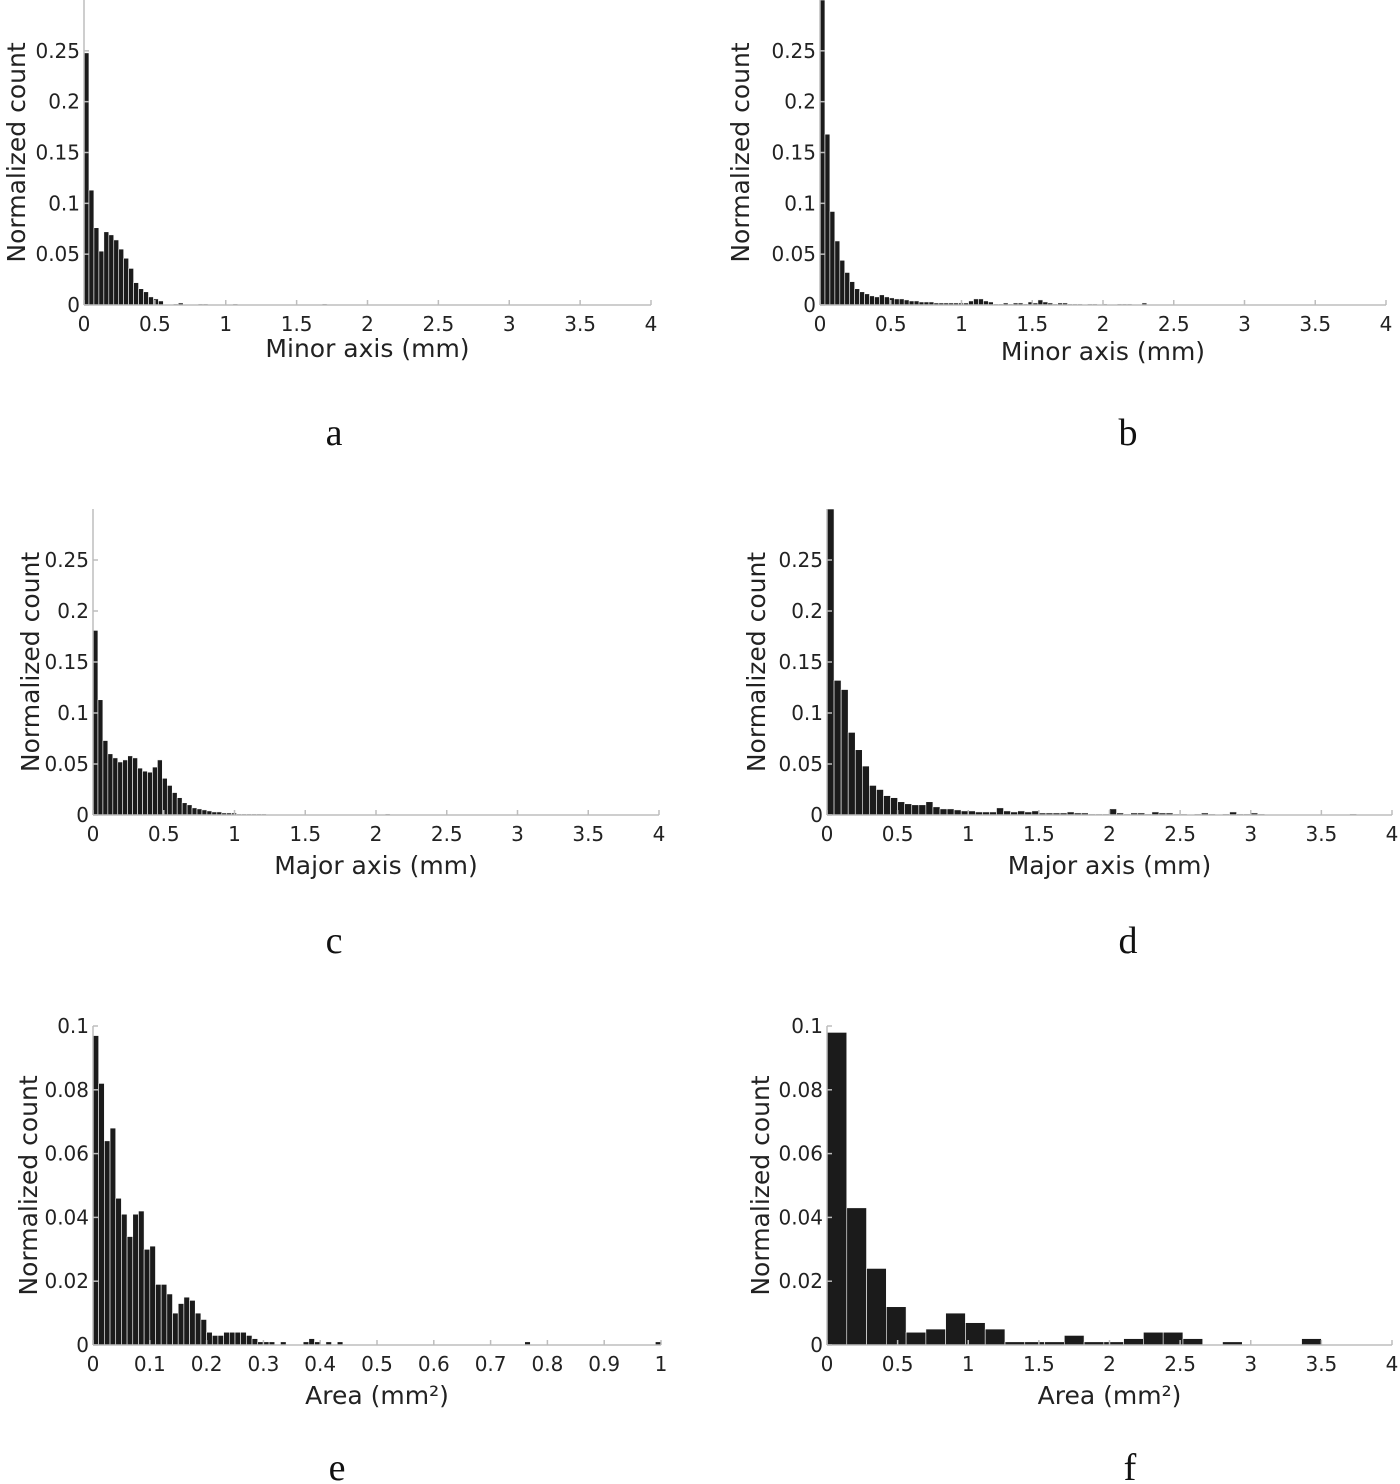 This screenshot has width=1400, height=1484. What do you see at coordinates (968, 1364) in the screenshot?
I see `x-tick-label-f-2: 1` at bounding box center [968, 1364].